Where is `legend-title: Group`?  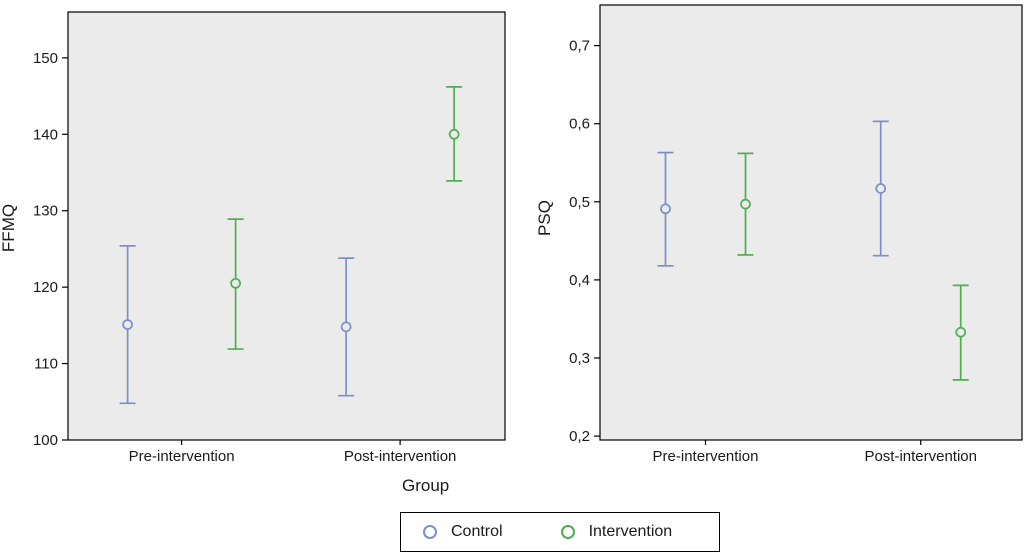
legend-title: Group is located at coordinates (426, 485).